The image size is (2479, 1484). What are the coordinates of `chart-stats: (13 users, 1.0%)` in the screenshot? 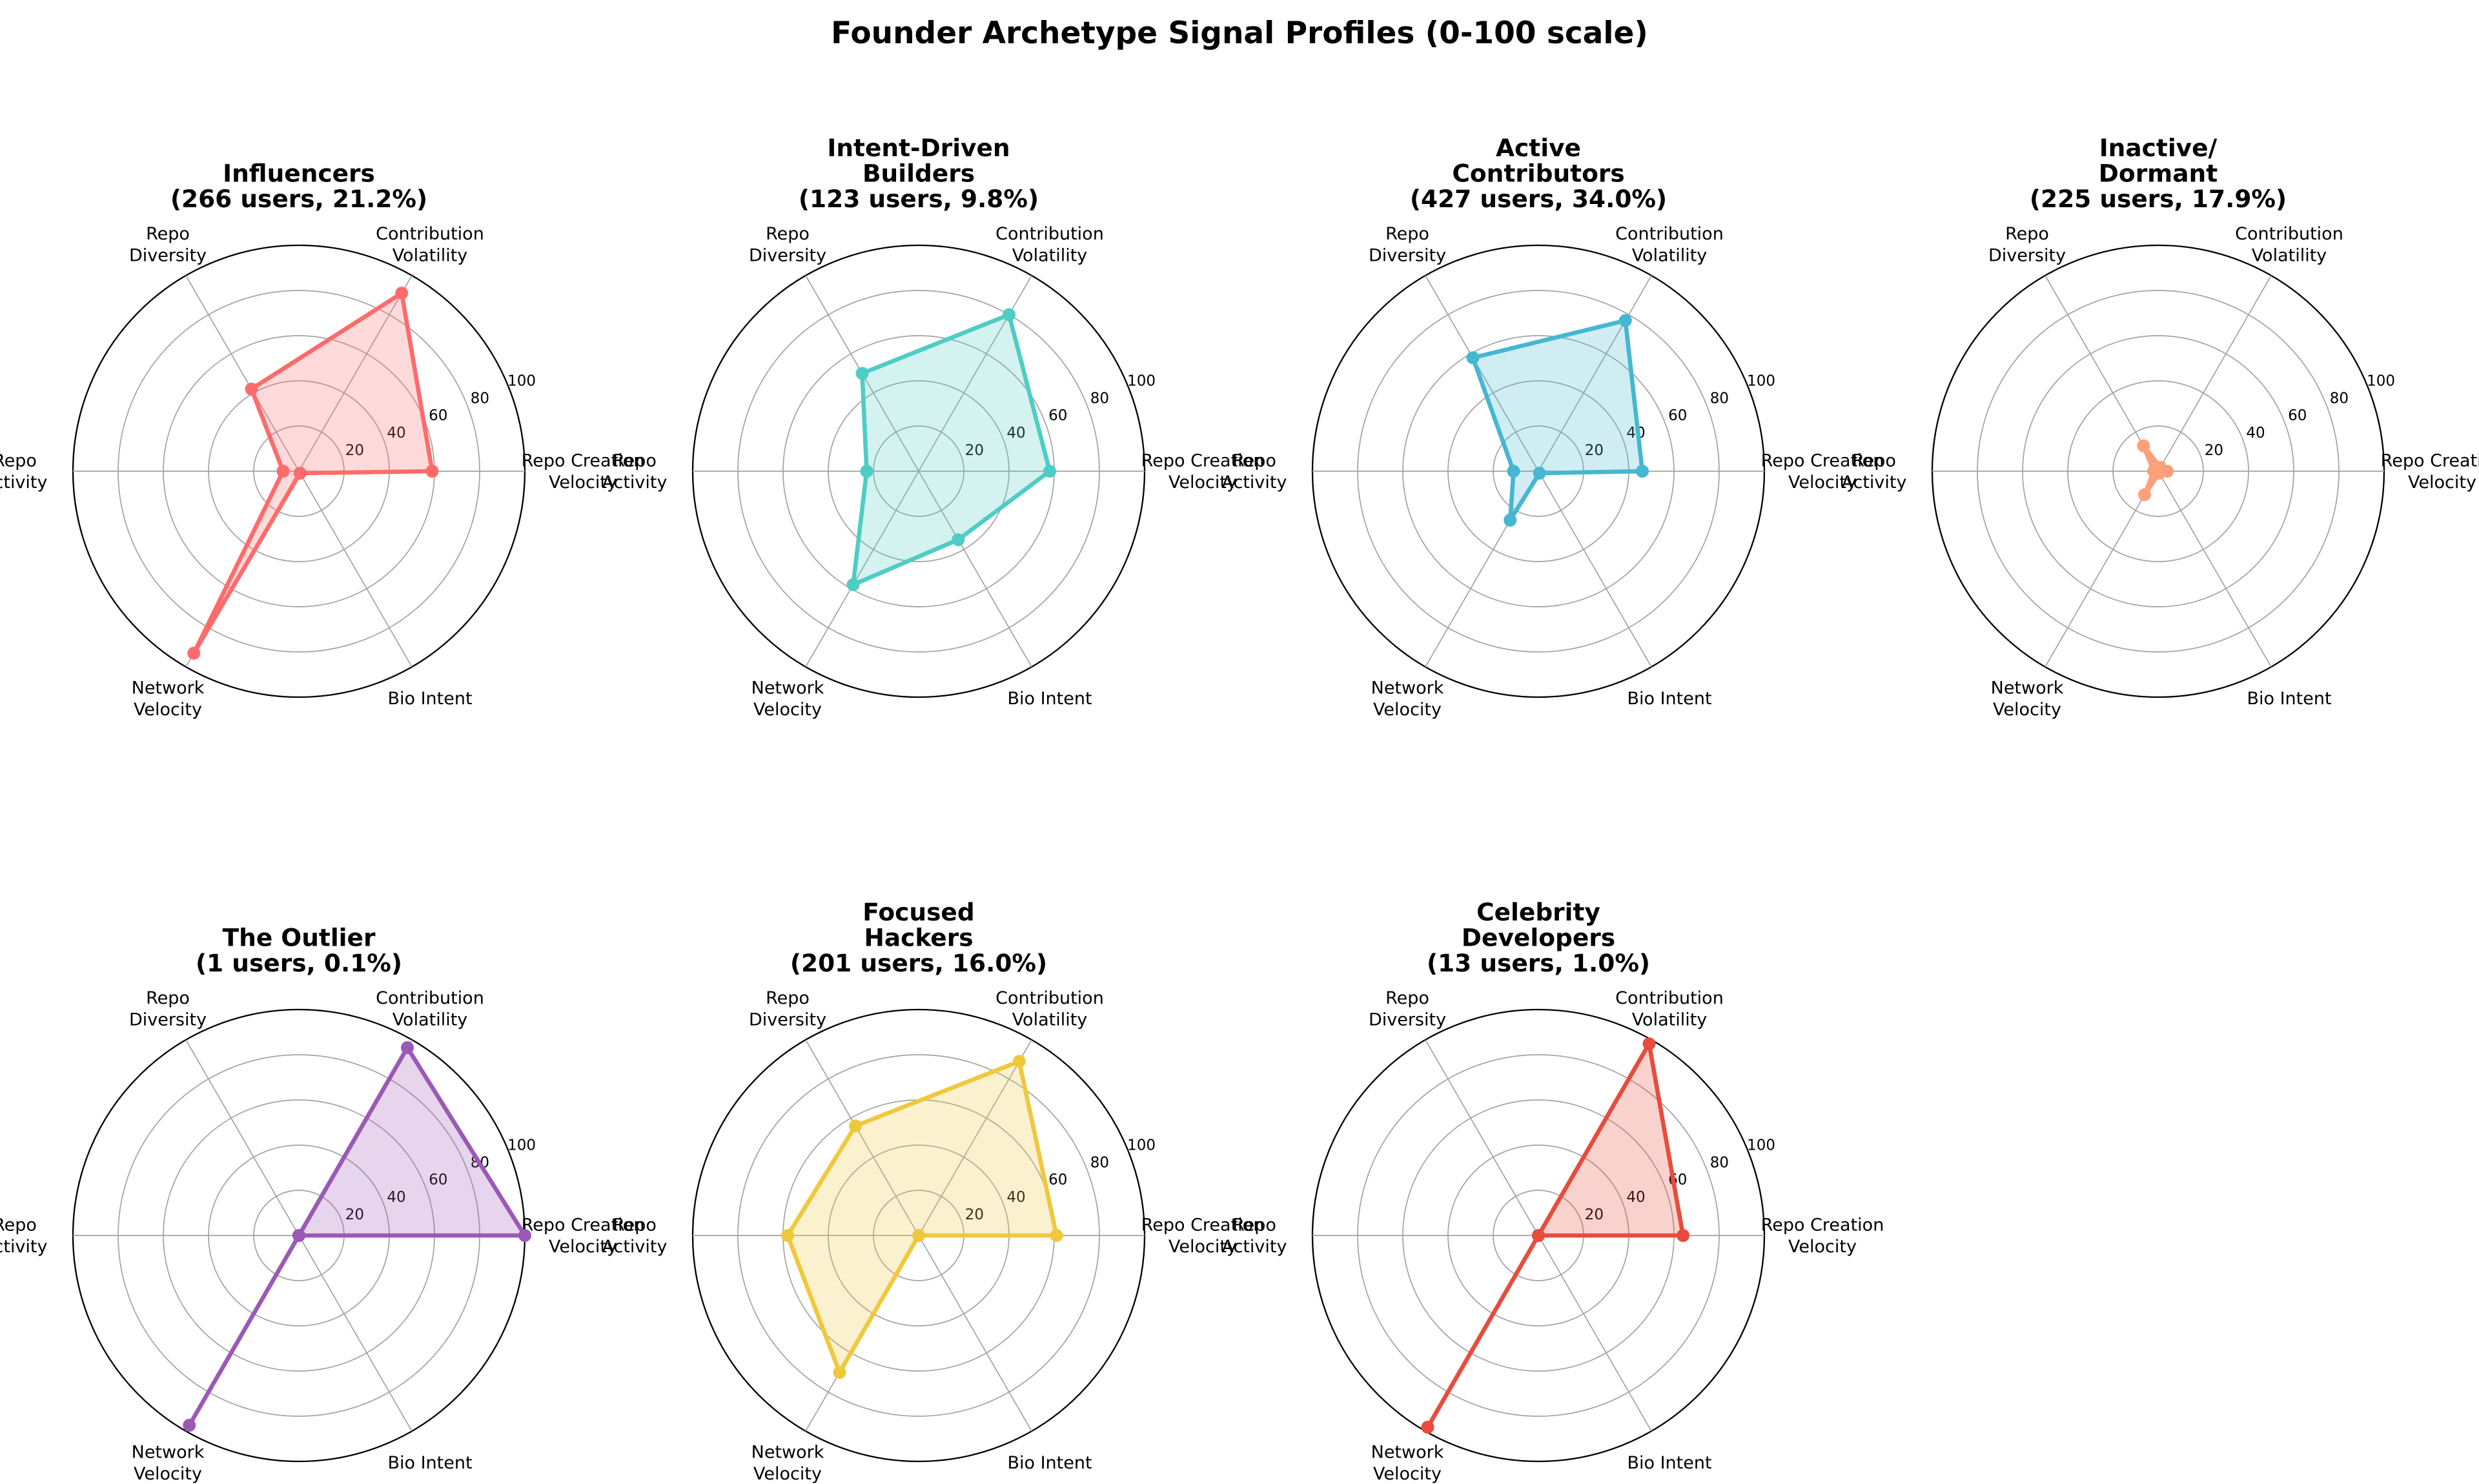 It's located at (1538, 963).